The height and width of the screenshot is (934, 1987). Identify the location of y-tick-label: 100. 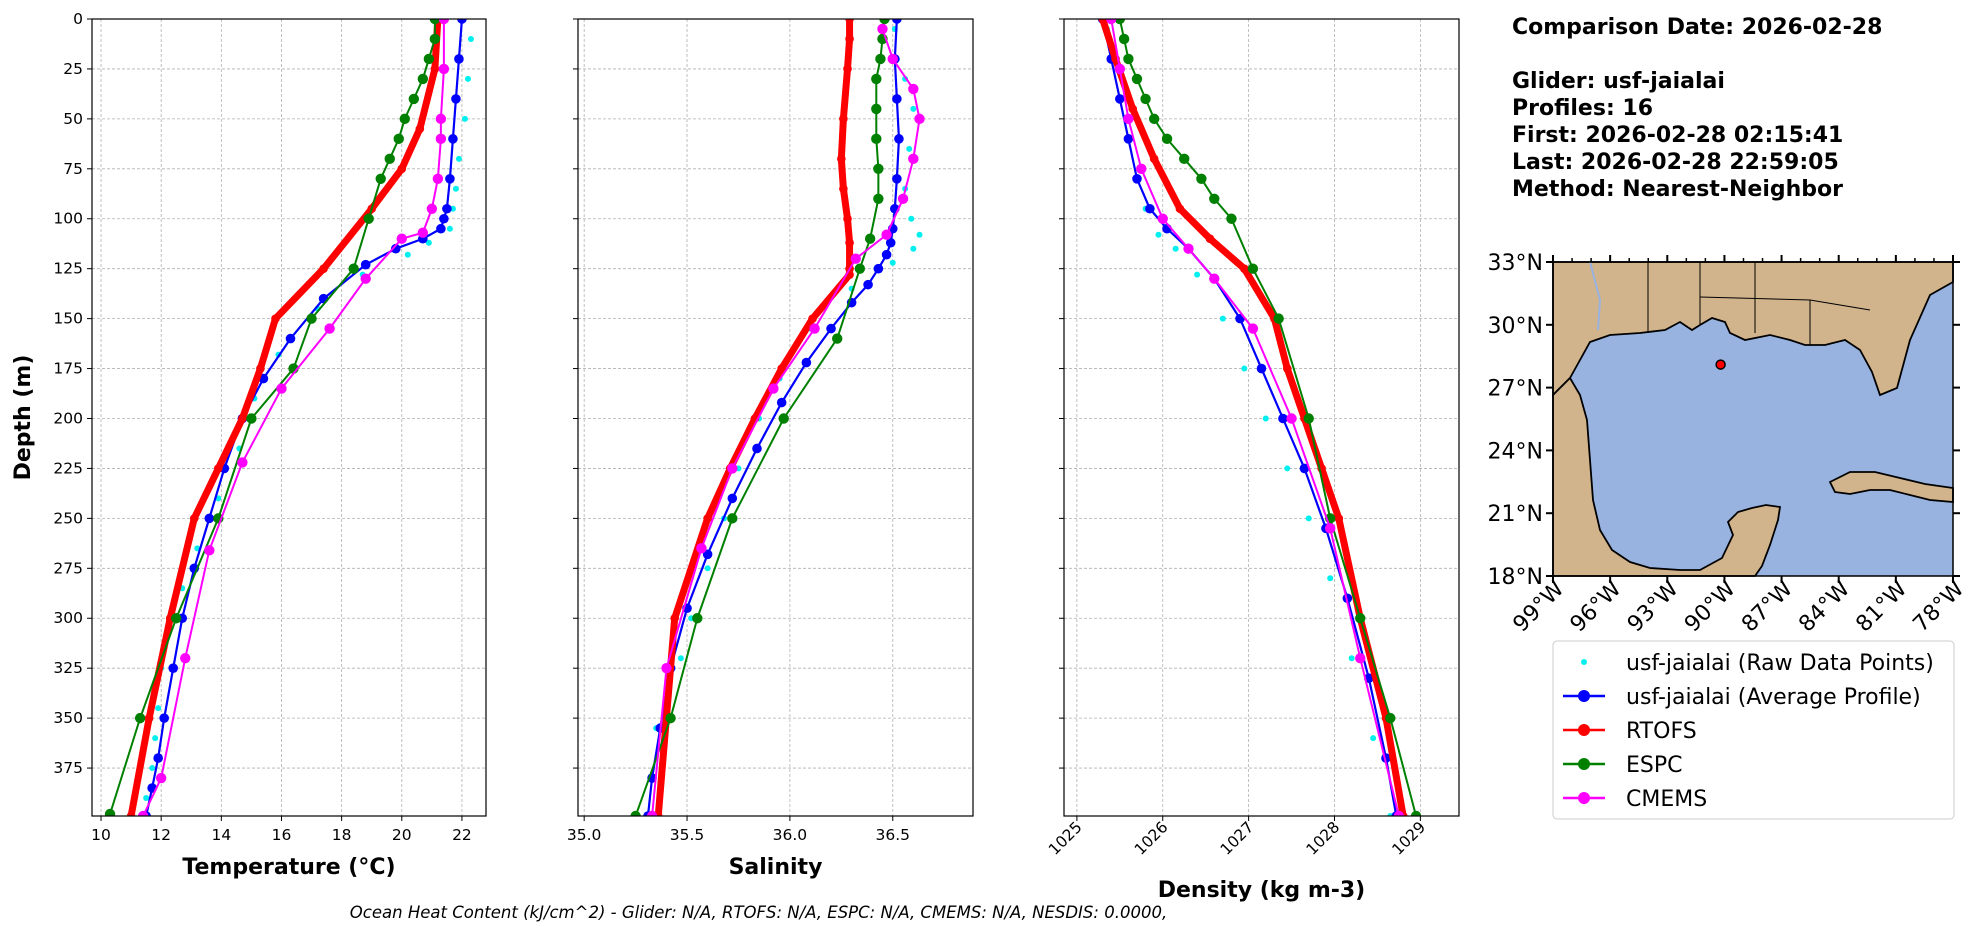
(68, 219).